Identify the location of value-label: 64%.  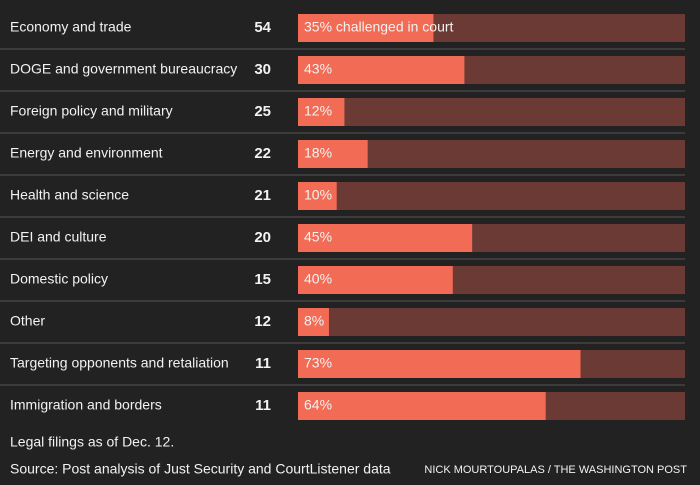
(318, 405).